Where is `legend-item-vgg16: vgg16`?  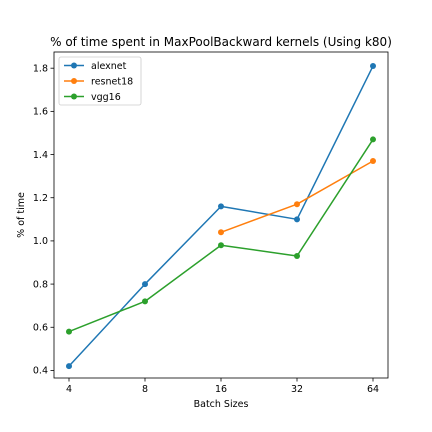
legend-item-vgg16: vgg16 is located at coordinates (92, 97).